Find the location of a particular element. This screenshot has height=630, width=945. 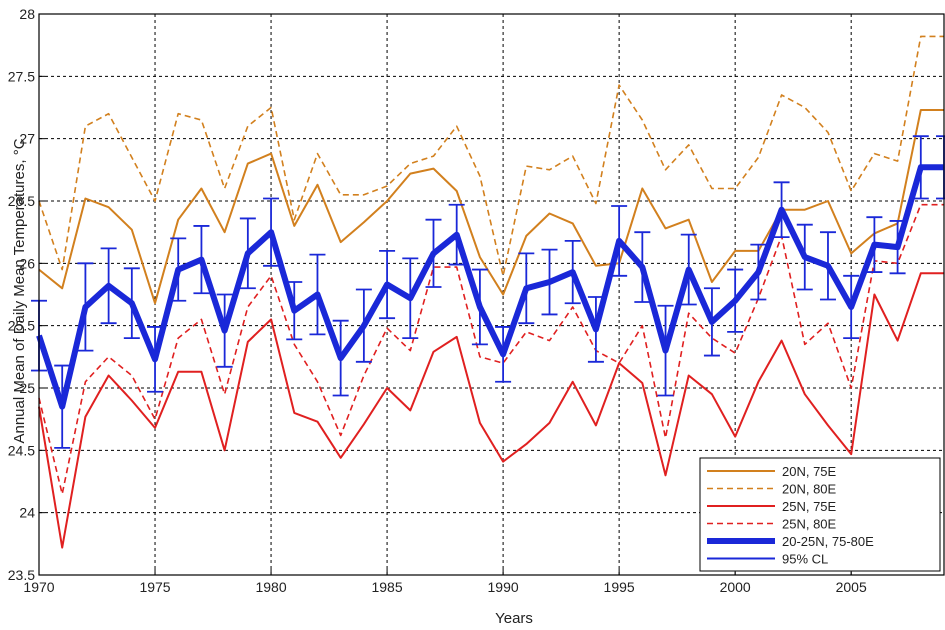

legend-box is located at coordinates (820, 514).